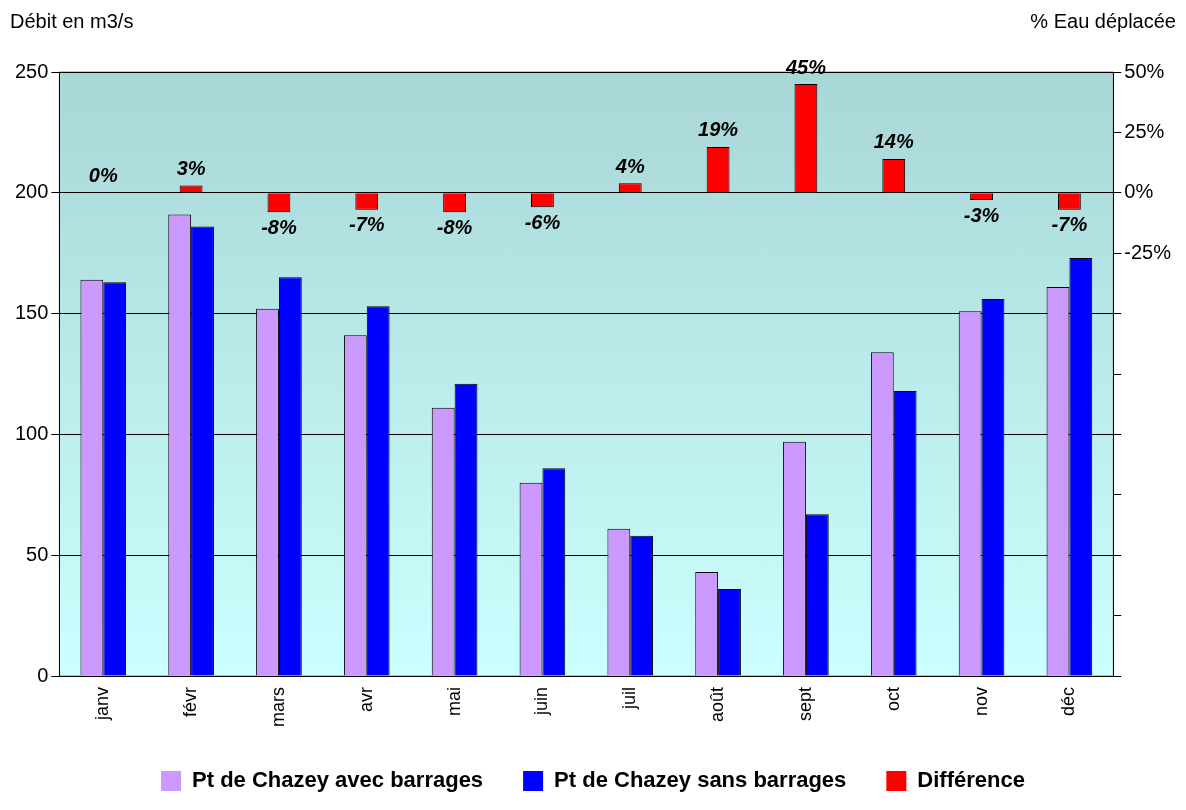 This screenshot has height=810, width=1186. What do you see at coordinates (1103, 20) in the screenshot?
I see `y2-axis-title: % Eau déplacée` at bounding box center [1103, 20].